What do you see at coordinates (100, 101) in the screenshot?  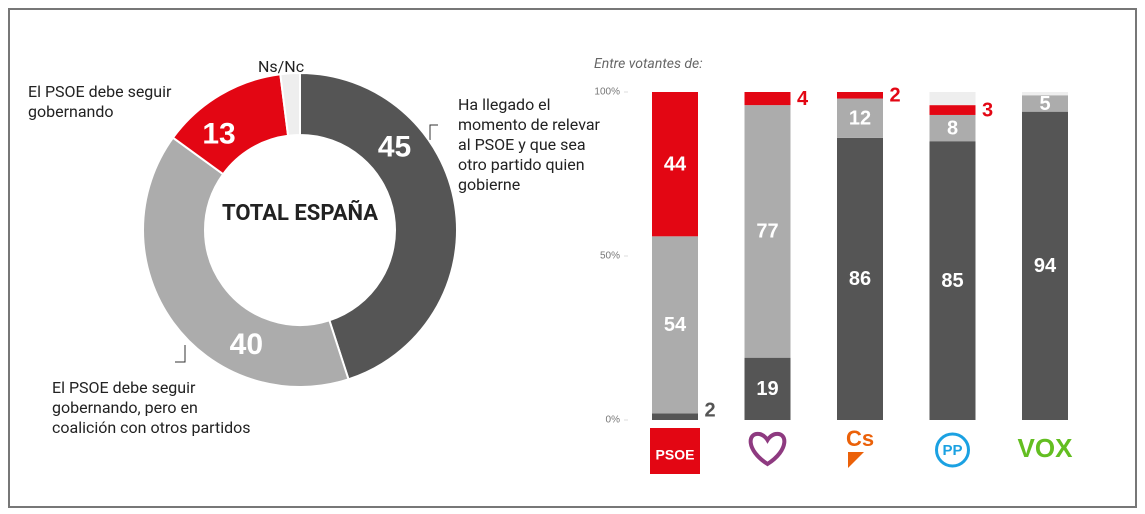 I see `slice-label: El PSOE debe seguir gobernando` at bounding box center [100, 101].